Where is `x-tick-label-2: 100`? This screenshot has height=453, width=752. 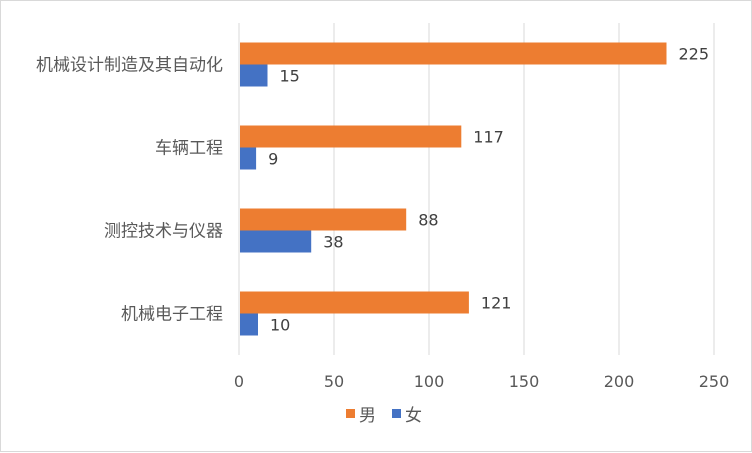
x-tick-label-2: 100 is located at coordinates (429, 381).